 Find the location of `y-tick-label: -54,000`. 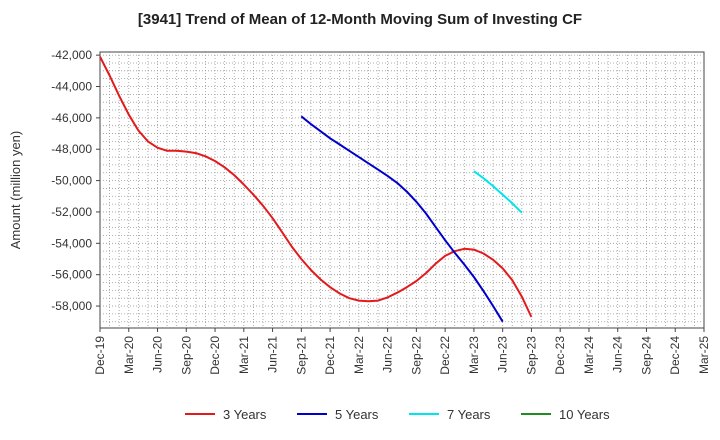

y-tick-label: -54,000 is located at coordinates (71, 243).